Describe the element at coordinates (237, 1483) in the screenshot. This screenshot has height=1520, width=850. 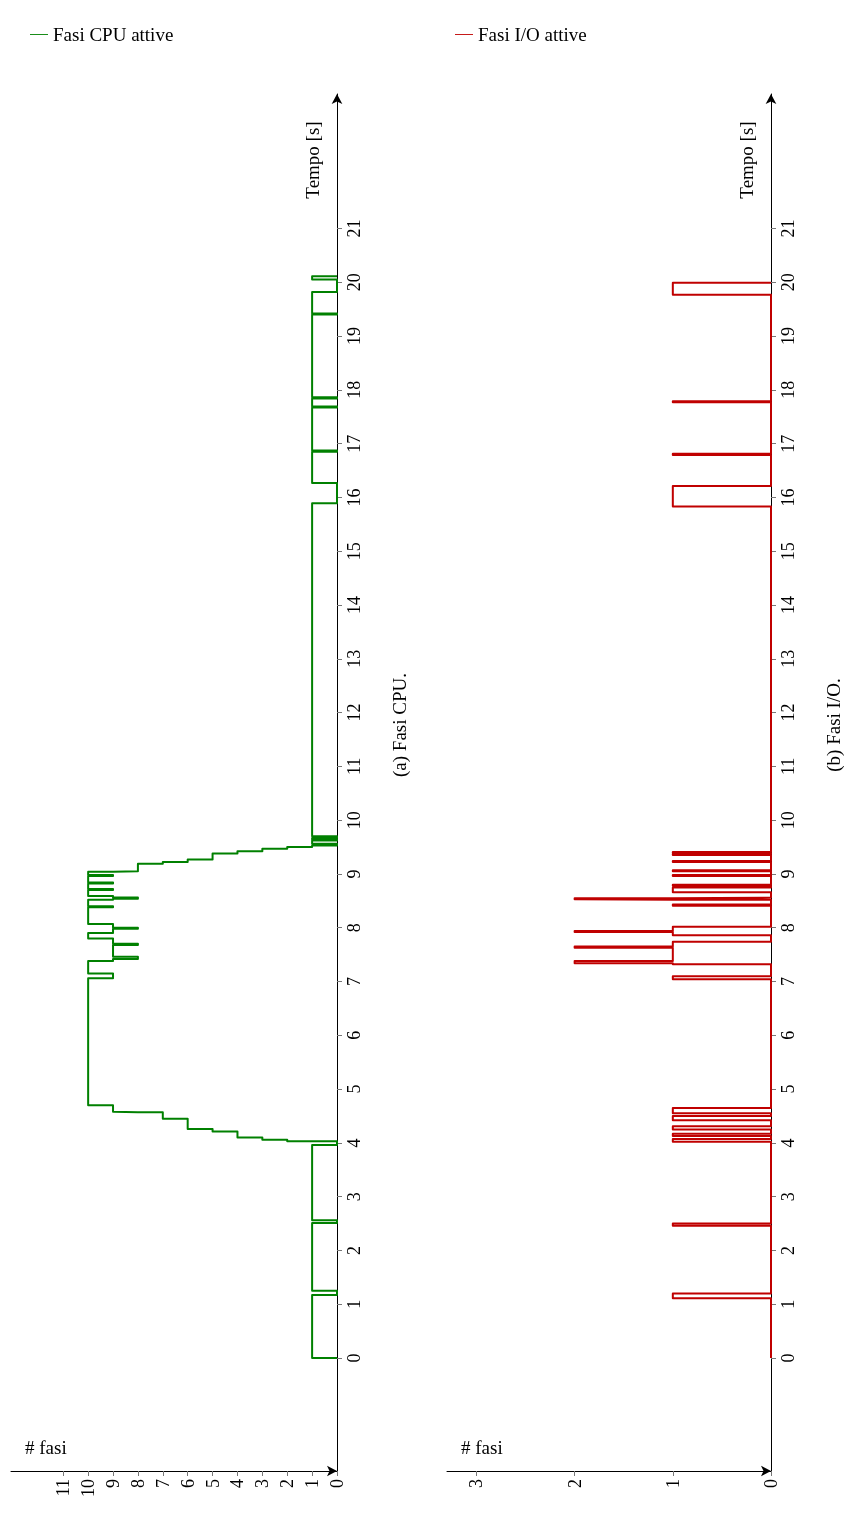
I see `x-tick-label: 4` at that location.